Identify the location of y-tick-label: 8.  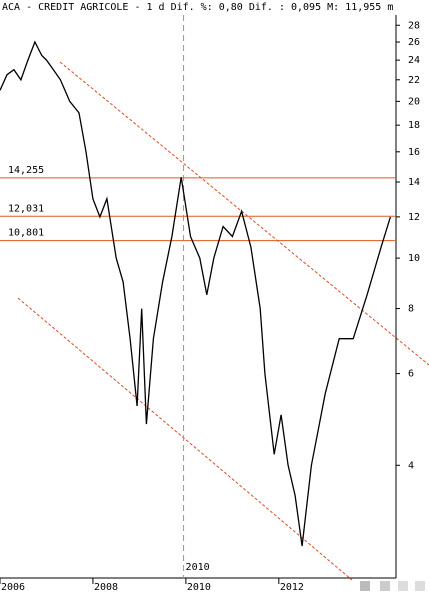
(411, 309).